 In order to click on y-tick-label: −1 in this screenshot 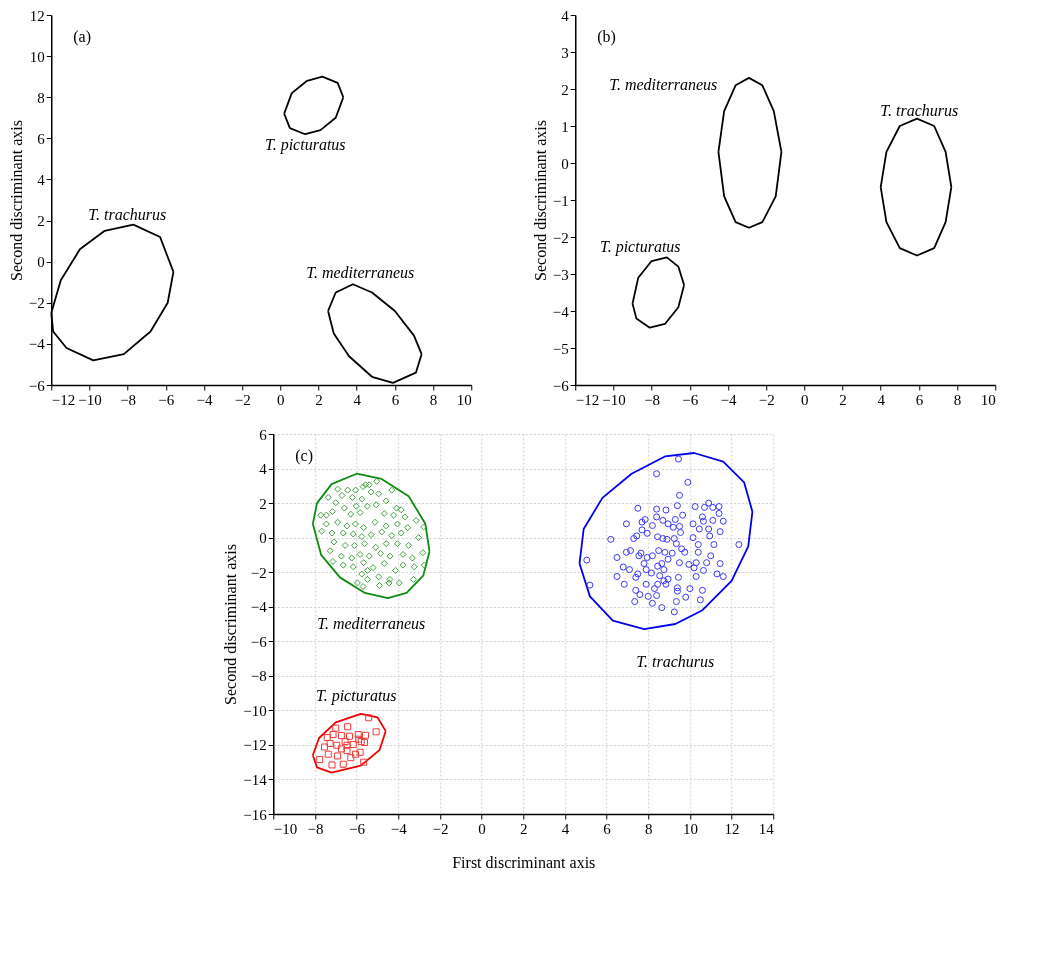, I will do `click(560, 200)`.